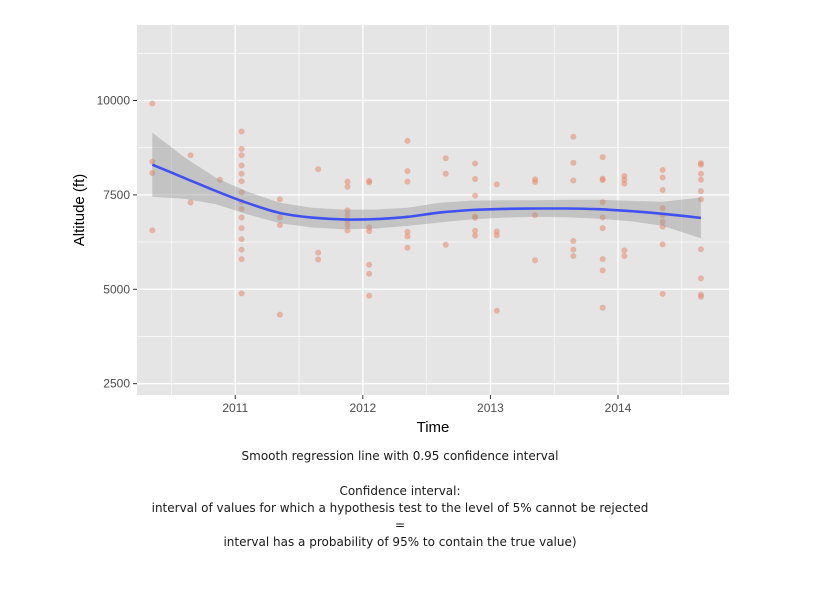 The width and height of the screenshot is (816, 589). I want to click on x-tick-label: 2012, so click(362, 408).